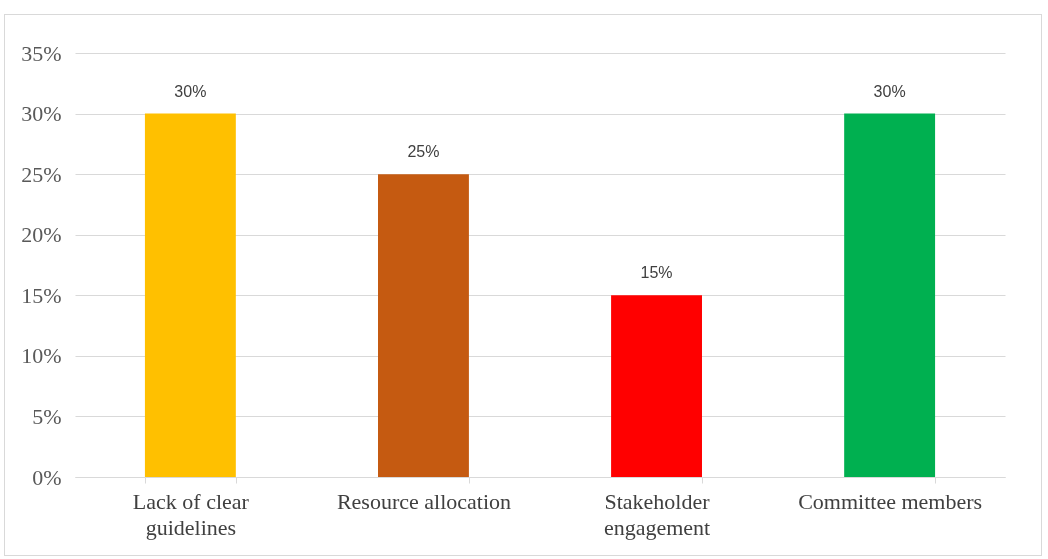 The image size is (1048, 559). Describe the element at coordinates (47, 416) in the screenshot. I see `y-tick-label: 5%` at that location.